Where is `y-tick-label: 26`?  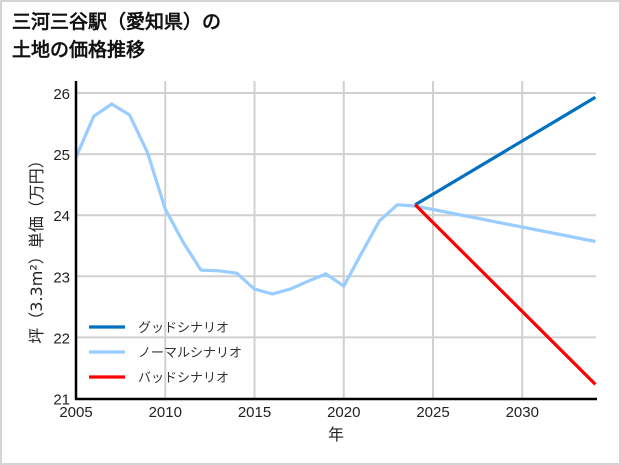
y-tick-label: 26 is located at coordinates (61, 94).